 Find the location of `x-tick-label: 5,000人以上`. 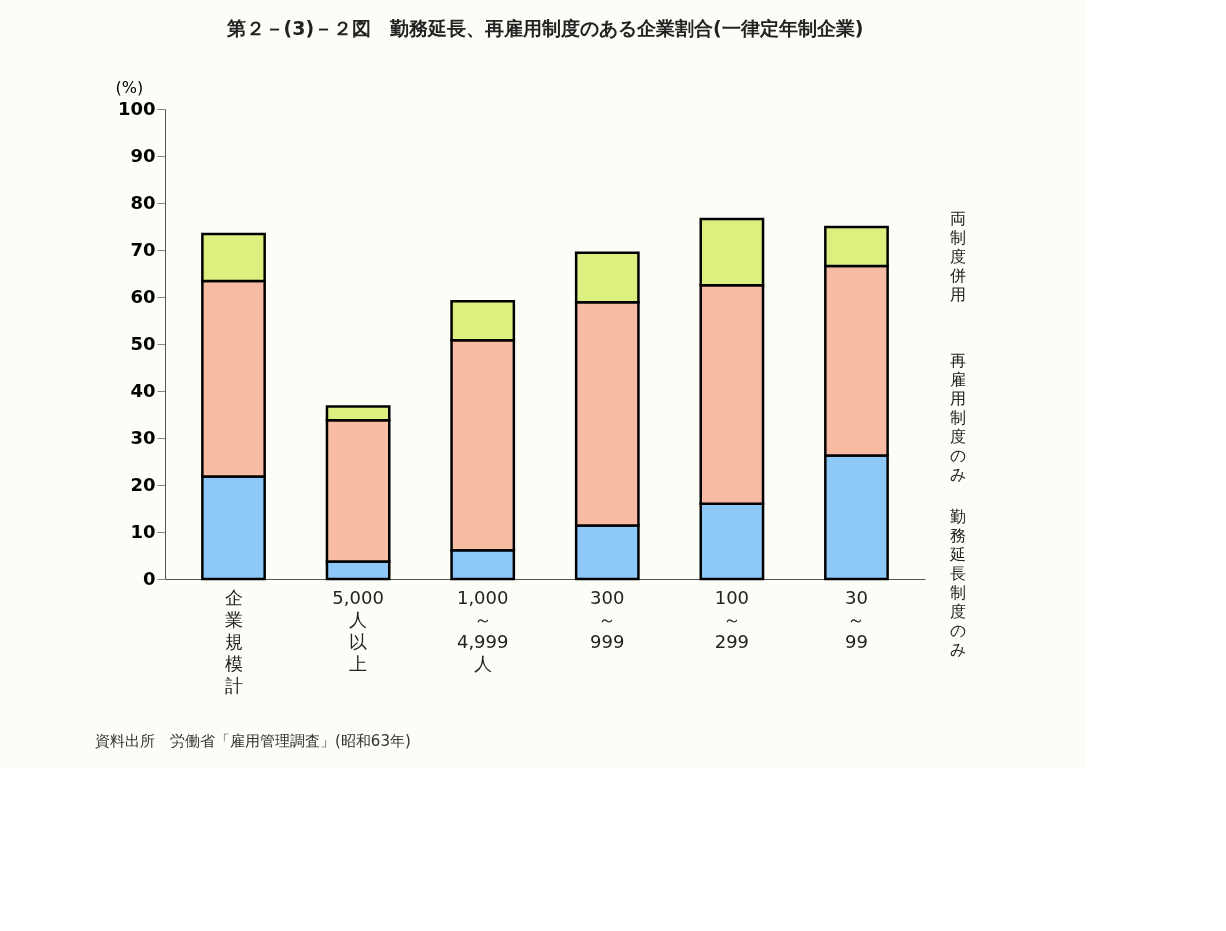

x-tick-label: 5,000人以上 is located at coordinates (358, 630).